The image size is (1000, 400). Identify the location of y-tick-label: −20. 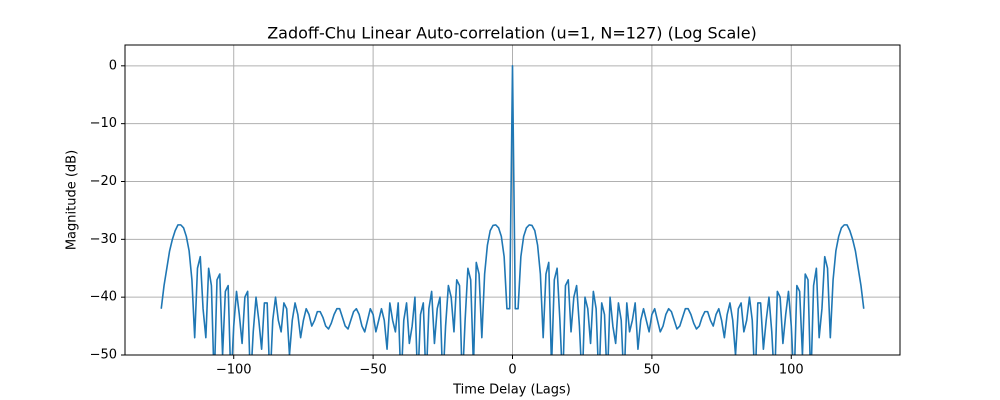
(103, 181).